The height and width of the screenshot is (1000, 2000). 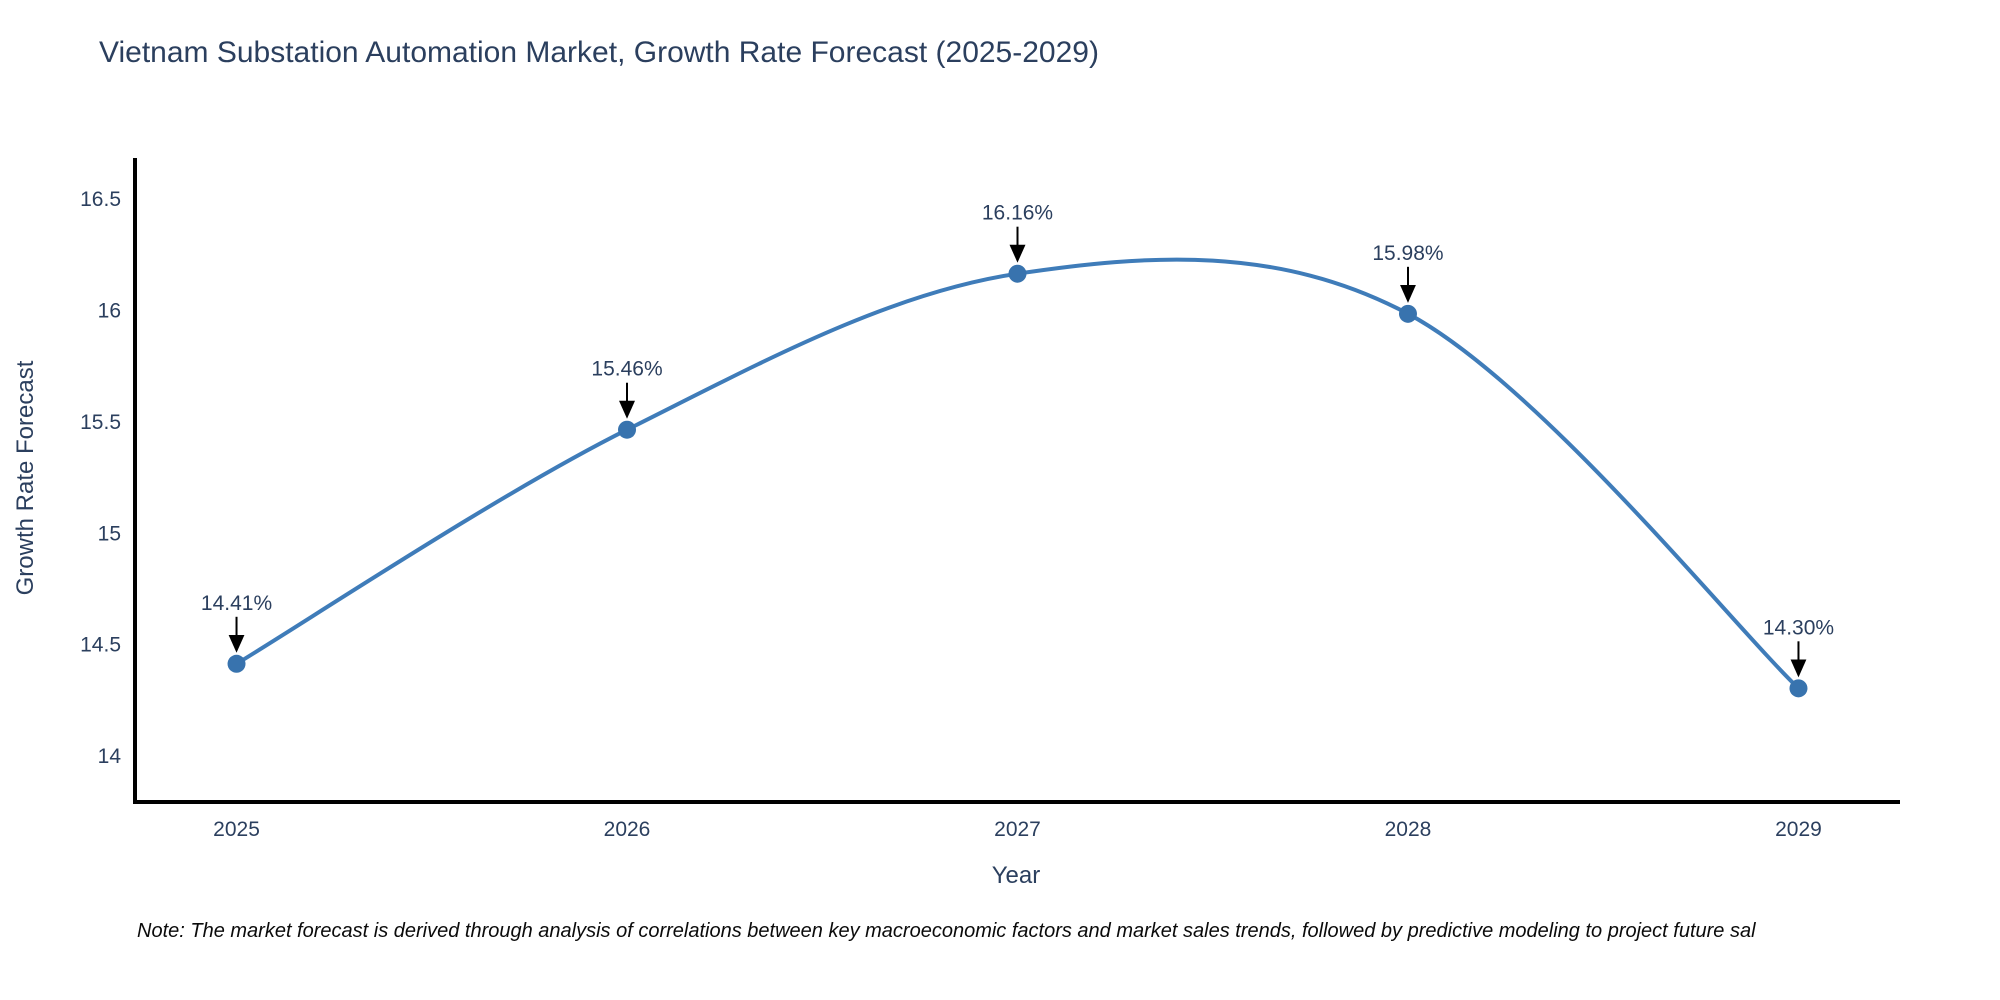 I want to click on x-axis-title: Year, so click(x=1016, y=875).